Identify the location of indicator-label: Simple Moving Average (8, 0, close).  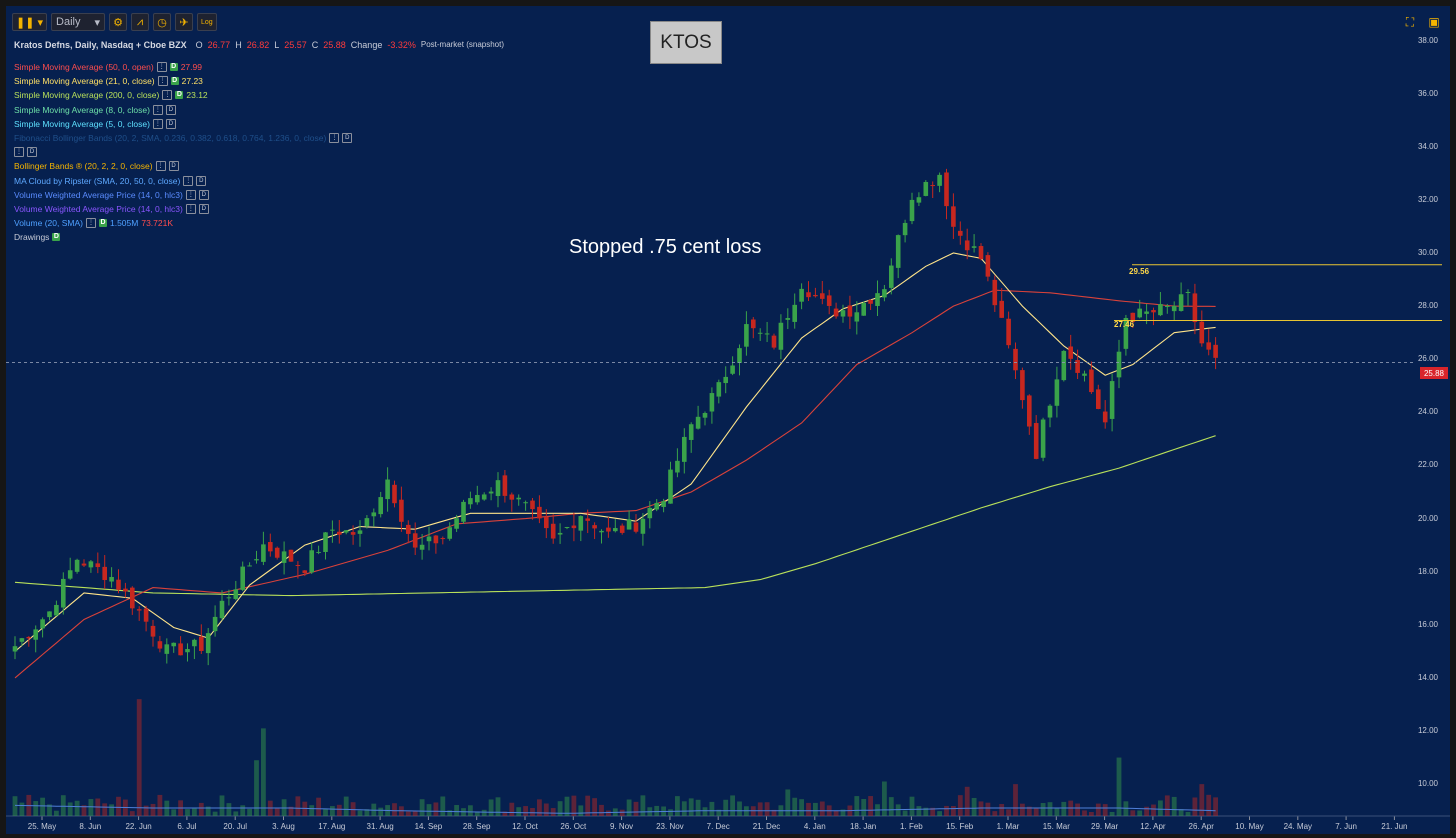
(82, 109).